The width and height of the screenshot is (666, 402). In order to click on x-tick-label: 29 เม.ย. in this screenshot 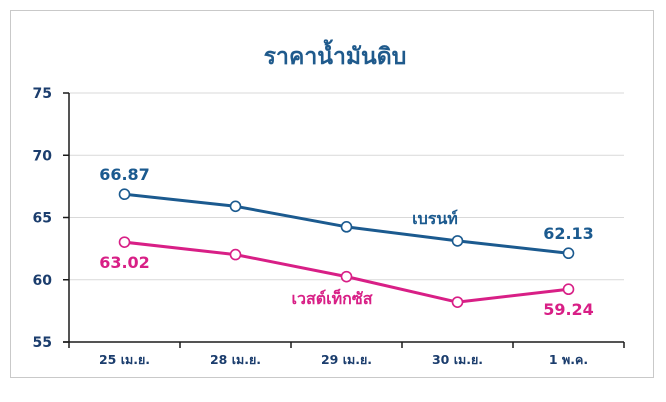, I will do `click(346, 359)`.